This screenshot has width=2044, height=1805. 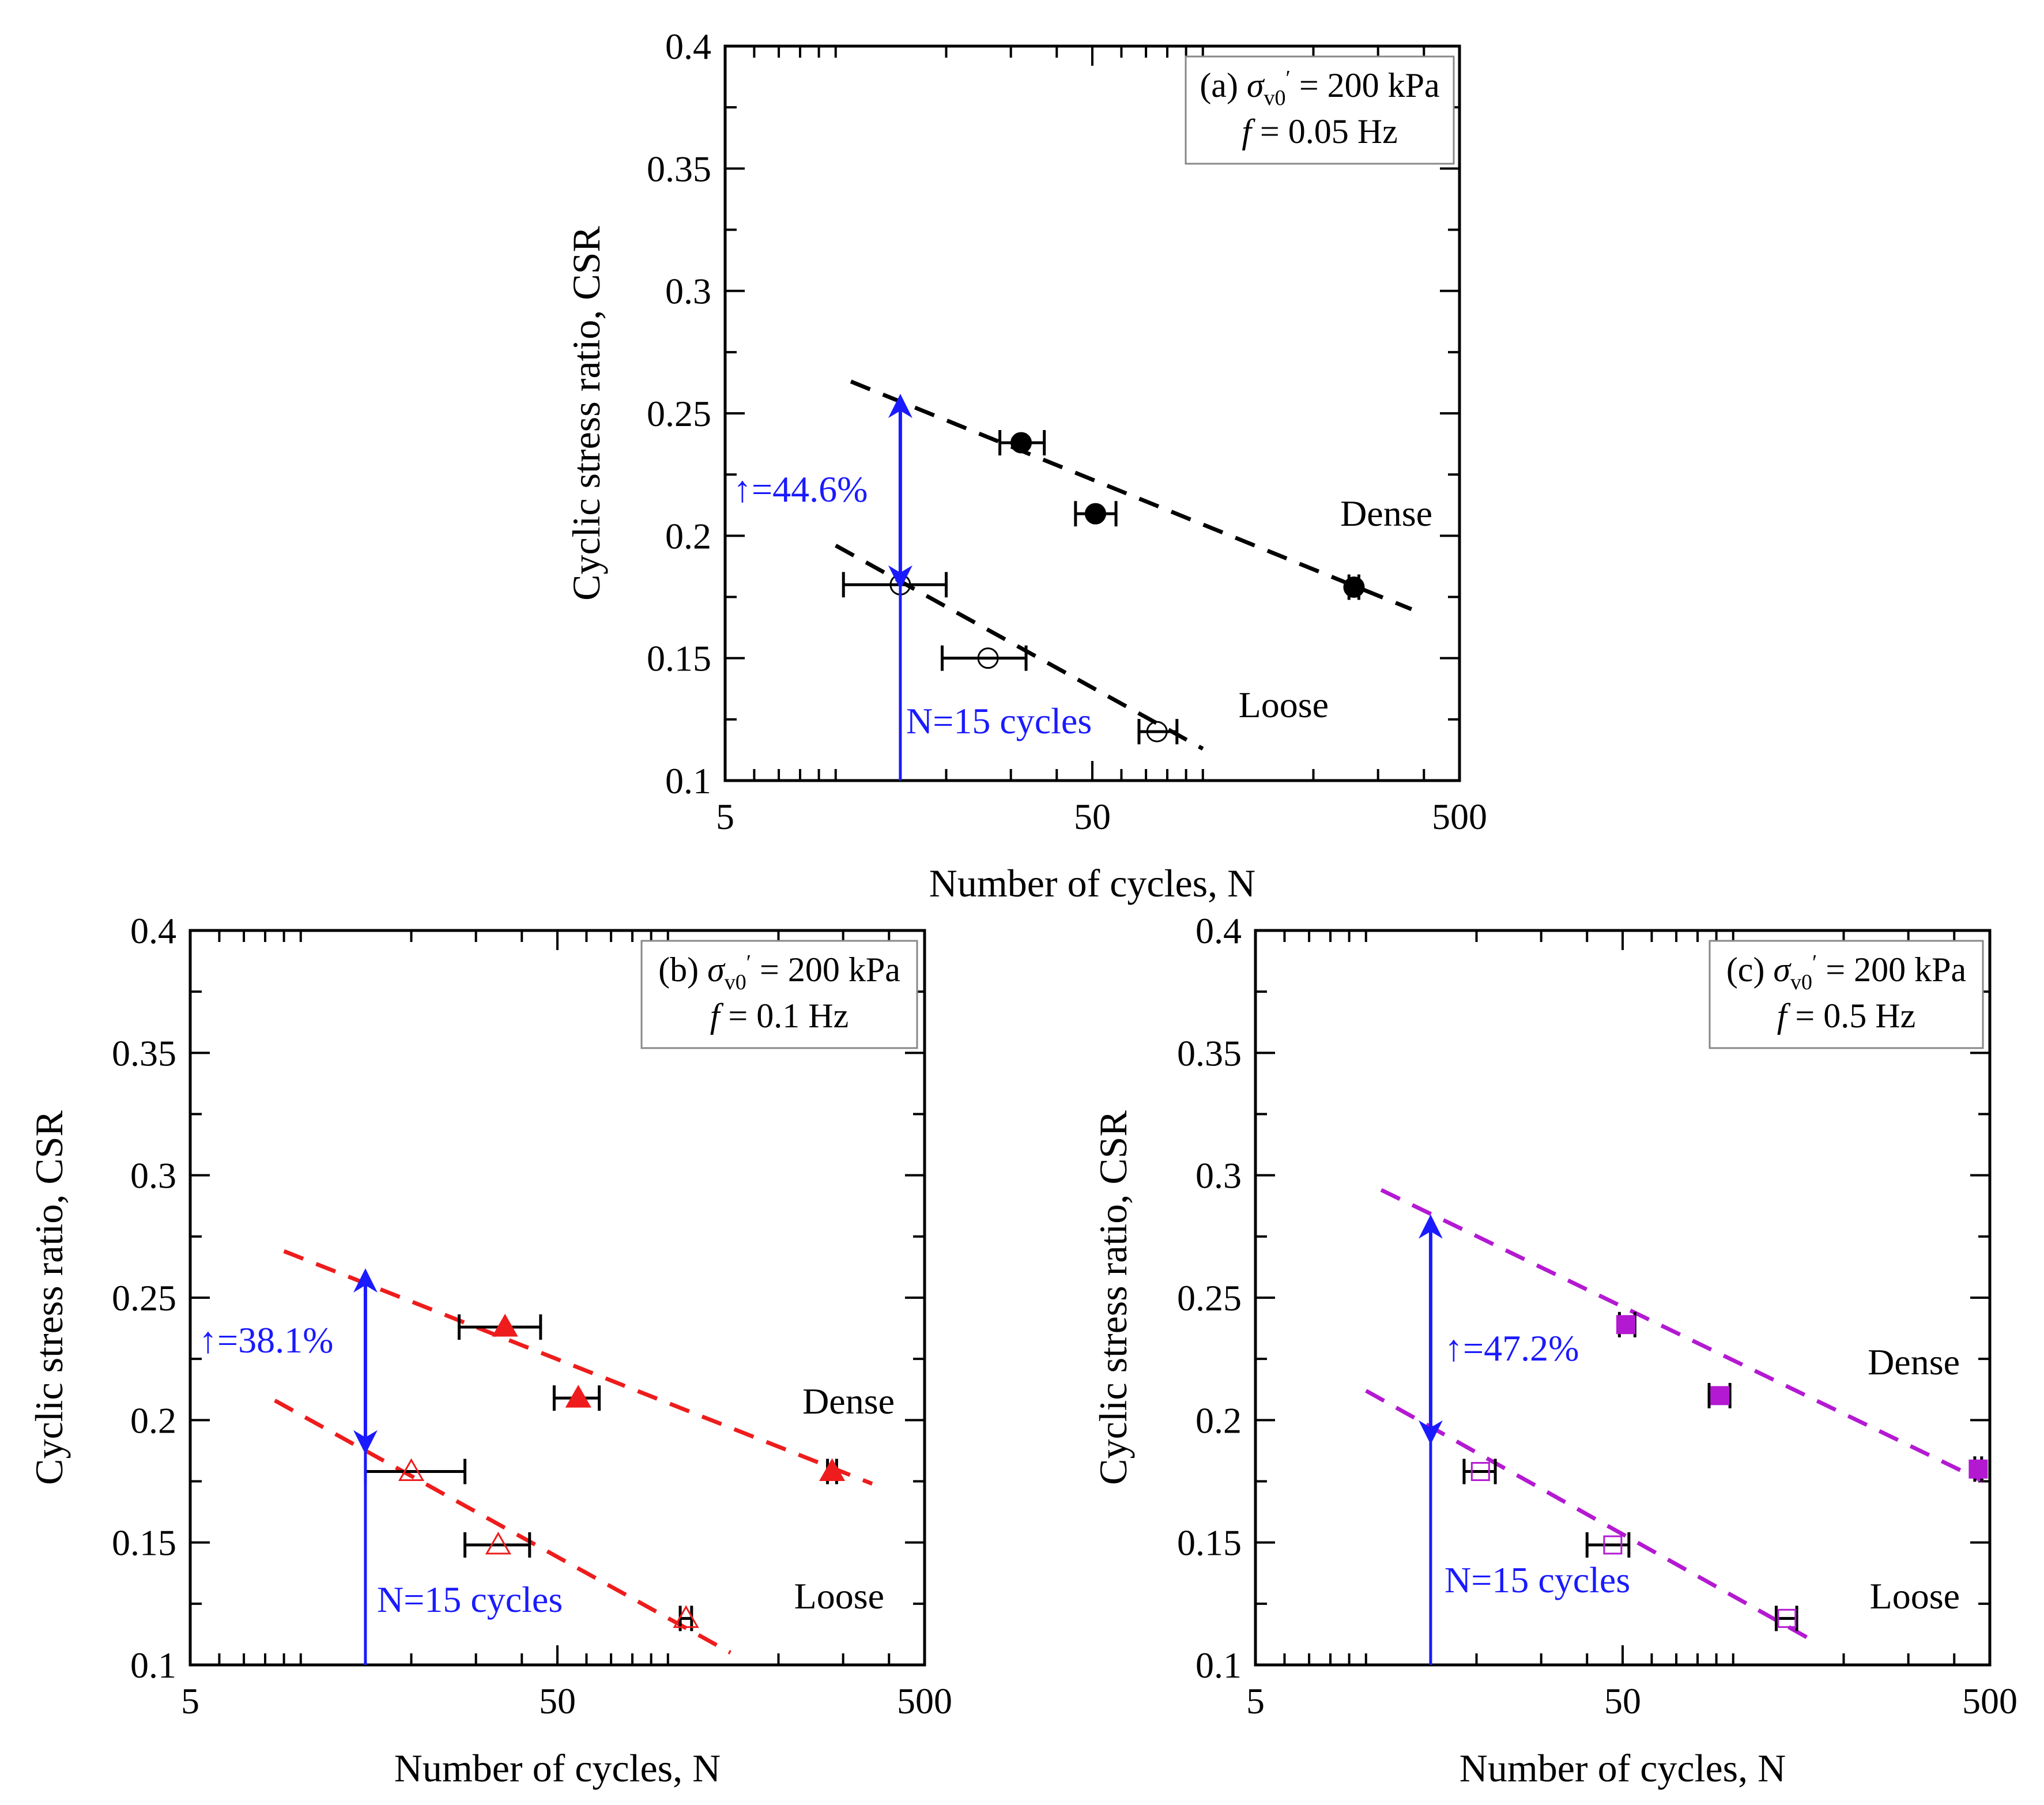 I want to click on panel-c-y-tick-label: 0.35, so click(x=1209, y=1052).